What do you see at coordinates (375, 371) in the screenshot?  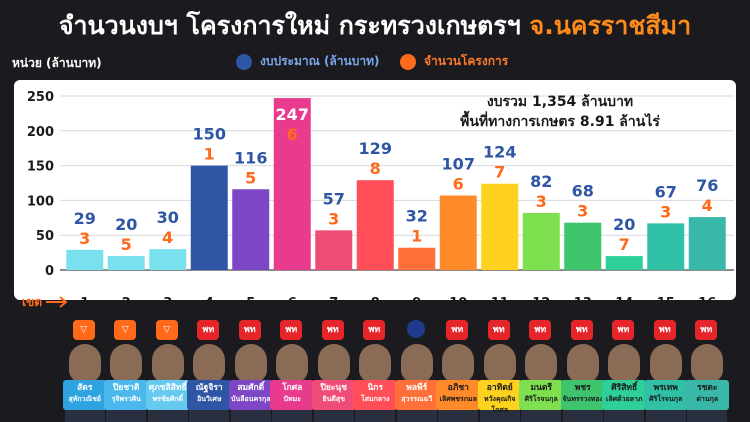 I see `representative: พท นิกร โสมกลาง` at bounding box center [375, 371].